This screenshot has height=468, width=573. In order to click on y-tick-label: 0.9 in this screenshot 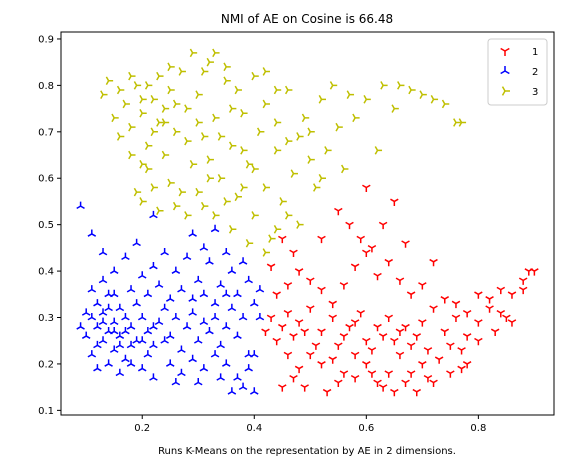, I will do `click(46, 39)`.